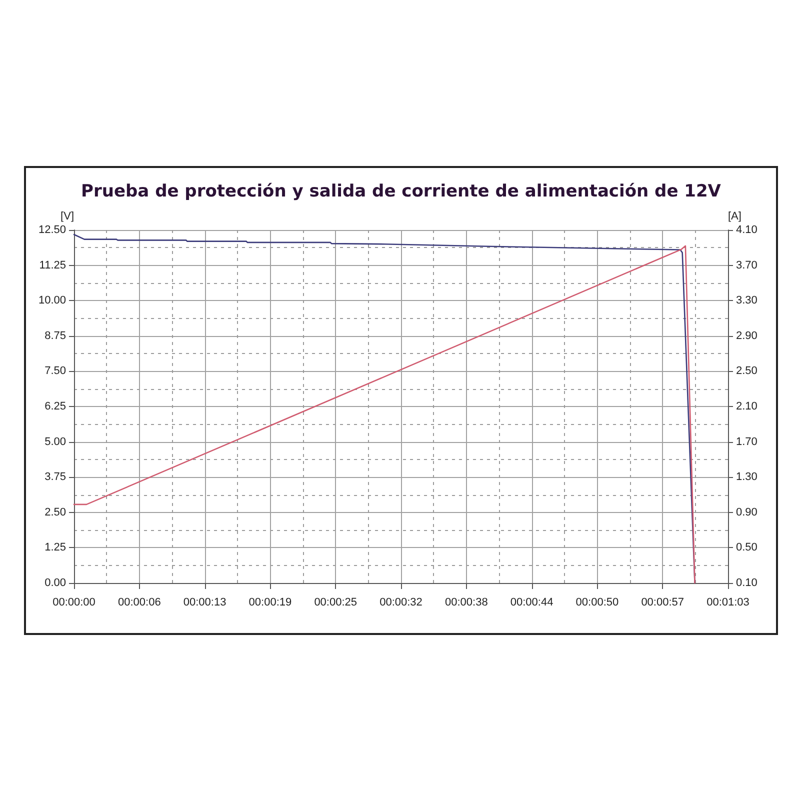 The height and width of the screenshot is (800, 800). Describe the element at coordinates (52, 265) in the screenshot. I see `y-tick-label: 11.25` at that location.